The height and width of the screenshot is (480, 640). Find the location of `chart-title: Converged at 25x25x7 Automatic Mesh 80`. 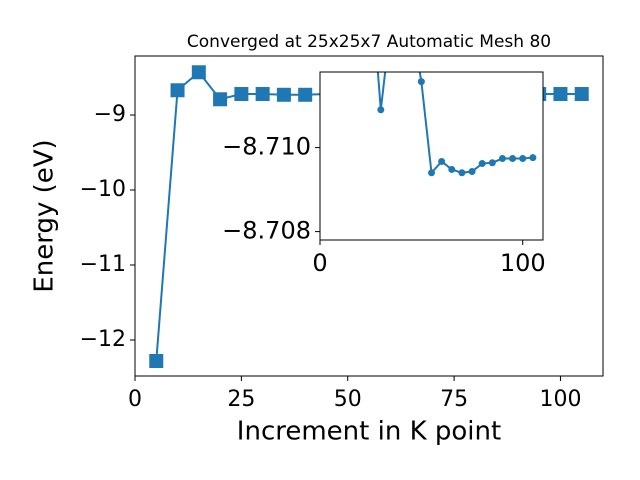

chart-title: Converged at 25x25x7 Automatic Mesh 80 is located at coordinates (369, 42).